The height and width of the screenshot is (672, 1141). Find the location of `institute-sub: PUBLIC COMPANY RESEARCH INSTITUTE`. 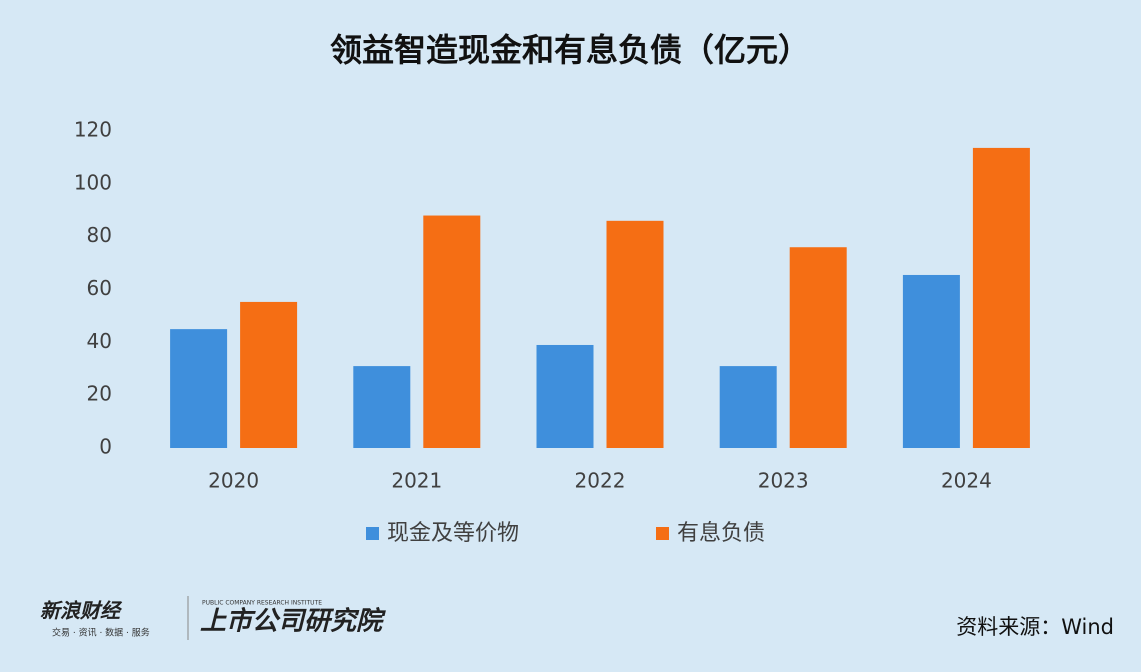

institute-sub: PUBLIC COMPANY RESEARCH INSTITUTE is located at coordinates (262, 603).